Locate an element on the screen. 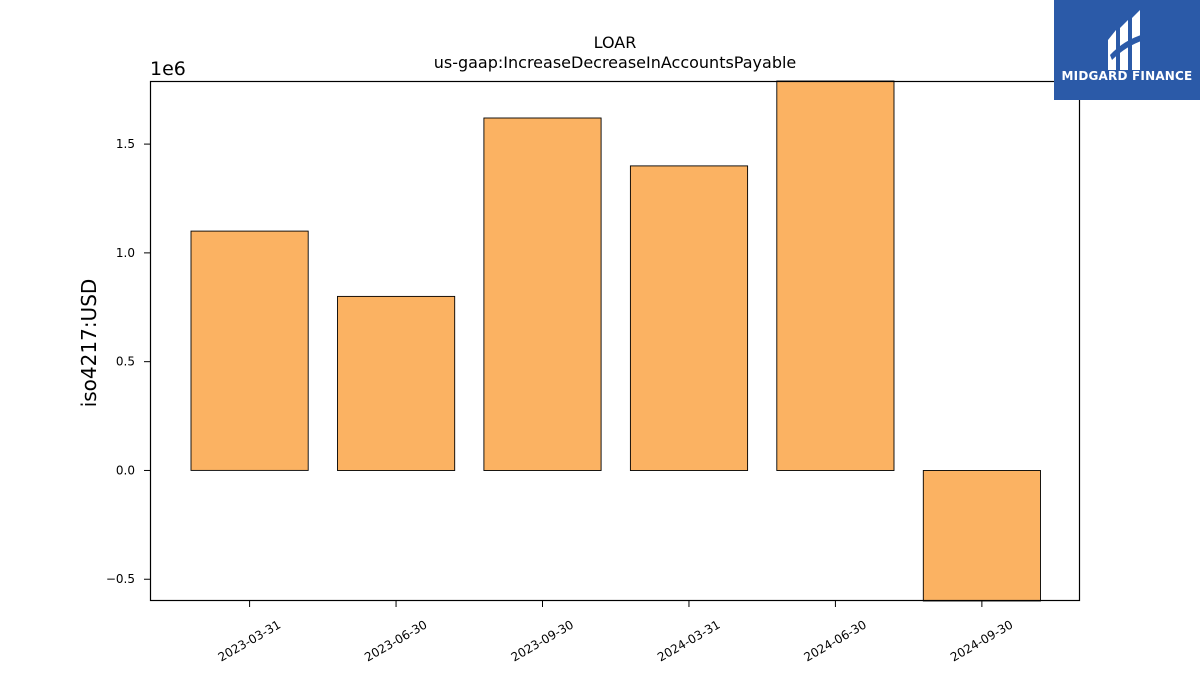 The image size is (1200, 675). y-offset-label: 1e6 is located at coordinates (168, 69).